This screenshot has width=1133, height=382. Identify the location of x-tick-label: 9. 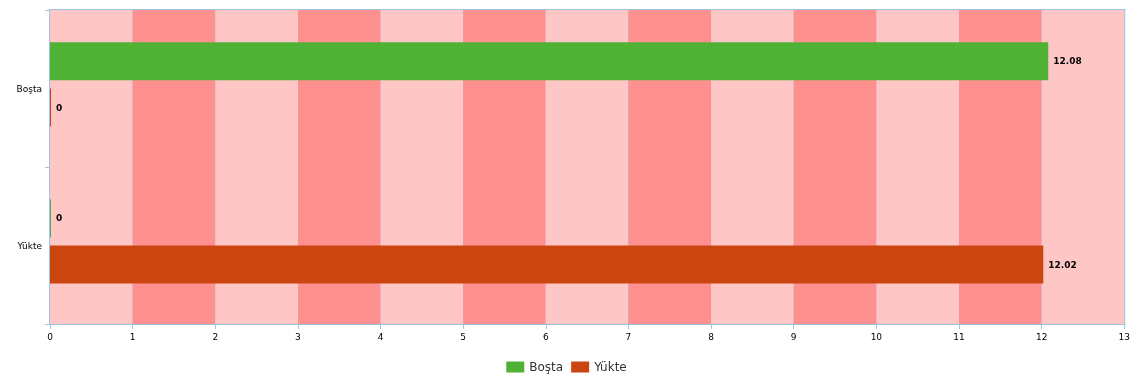
(793, 336).